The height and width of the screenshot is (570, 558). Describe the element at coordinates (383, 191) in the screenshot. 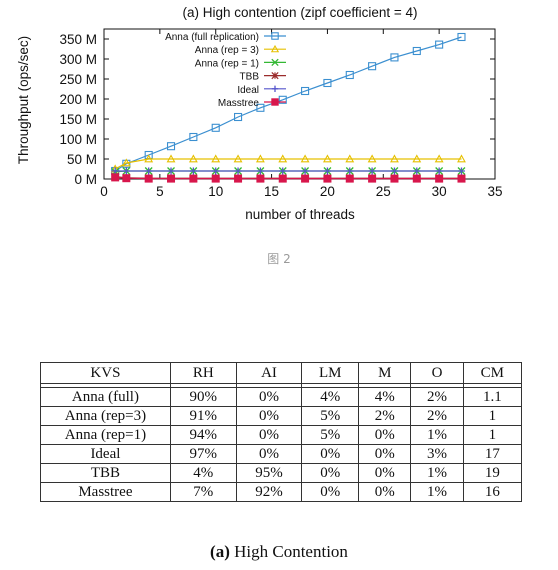

I see `x-tick-label: 25` at that location.